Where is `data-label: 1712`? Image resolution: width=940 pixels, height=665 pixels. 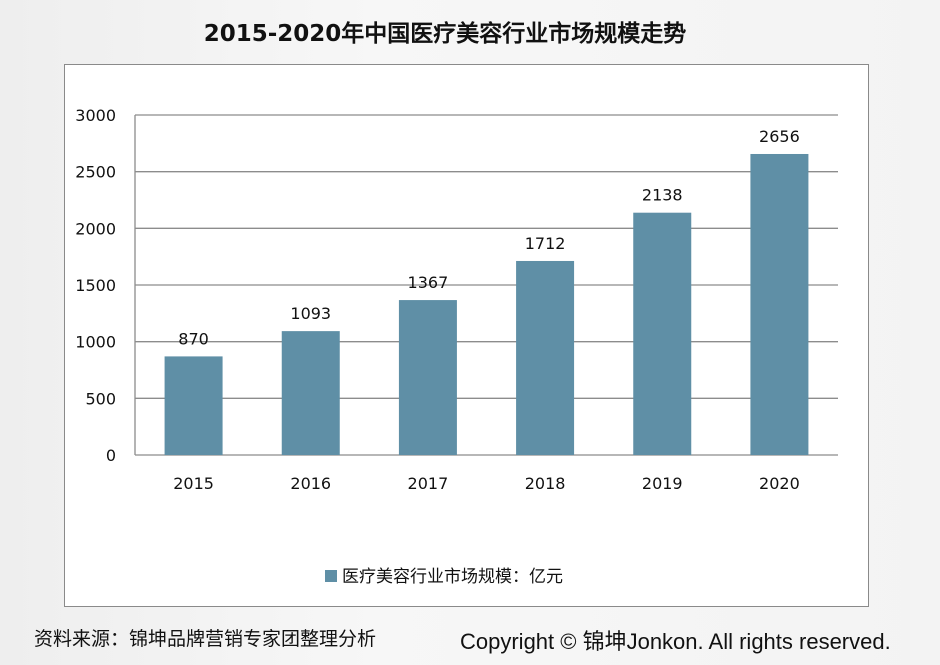 data-label: 1712 is located at coordinates (545, 243).